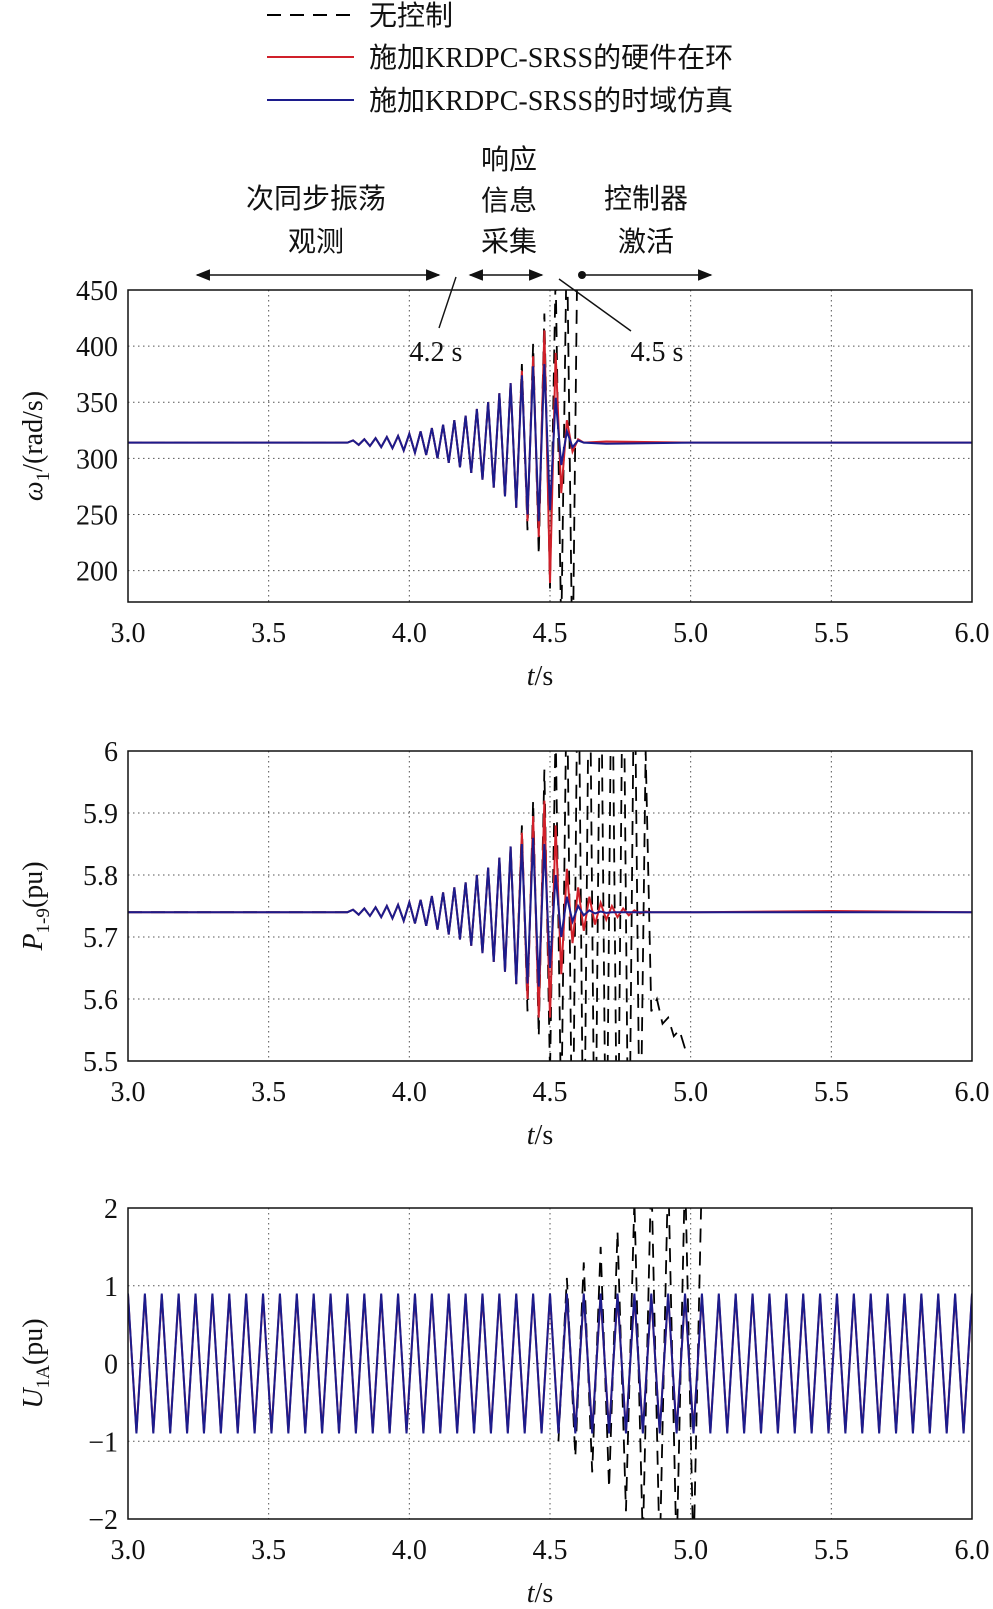 The height and width of the screenshot is (1609, 993). What do you see at coordinates (43, 920) in the screenshot?
I see `y-axis-label-sub: 1-9` at bounding box center [43, 920].